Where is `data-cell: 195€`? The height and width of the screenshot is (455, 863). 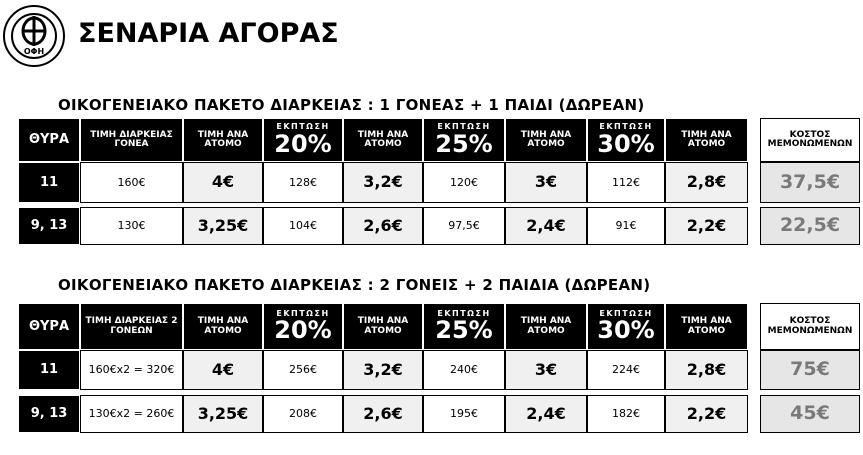 data-cell: 195€ is located at coordinates (464, 414).